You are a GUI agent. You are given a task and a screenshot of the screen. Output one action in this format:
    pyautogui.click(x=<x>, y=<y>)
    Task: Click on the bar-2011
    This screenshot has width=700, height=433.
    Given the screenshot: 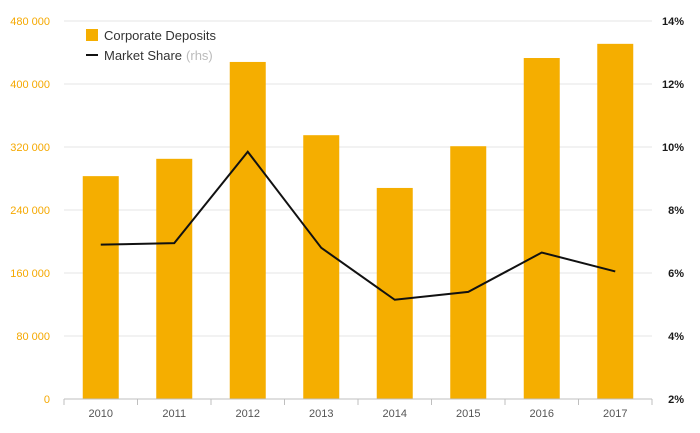 What is the action you would take?
    pyautogui.click(x=174, y=278)
    